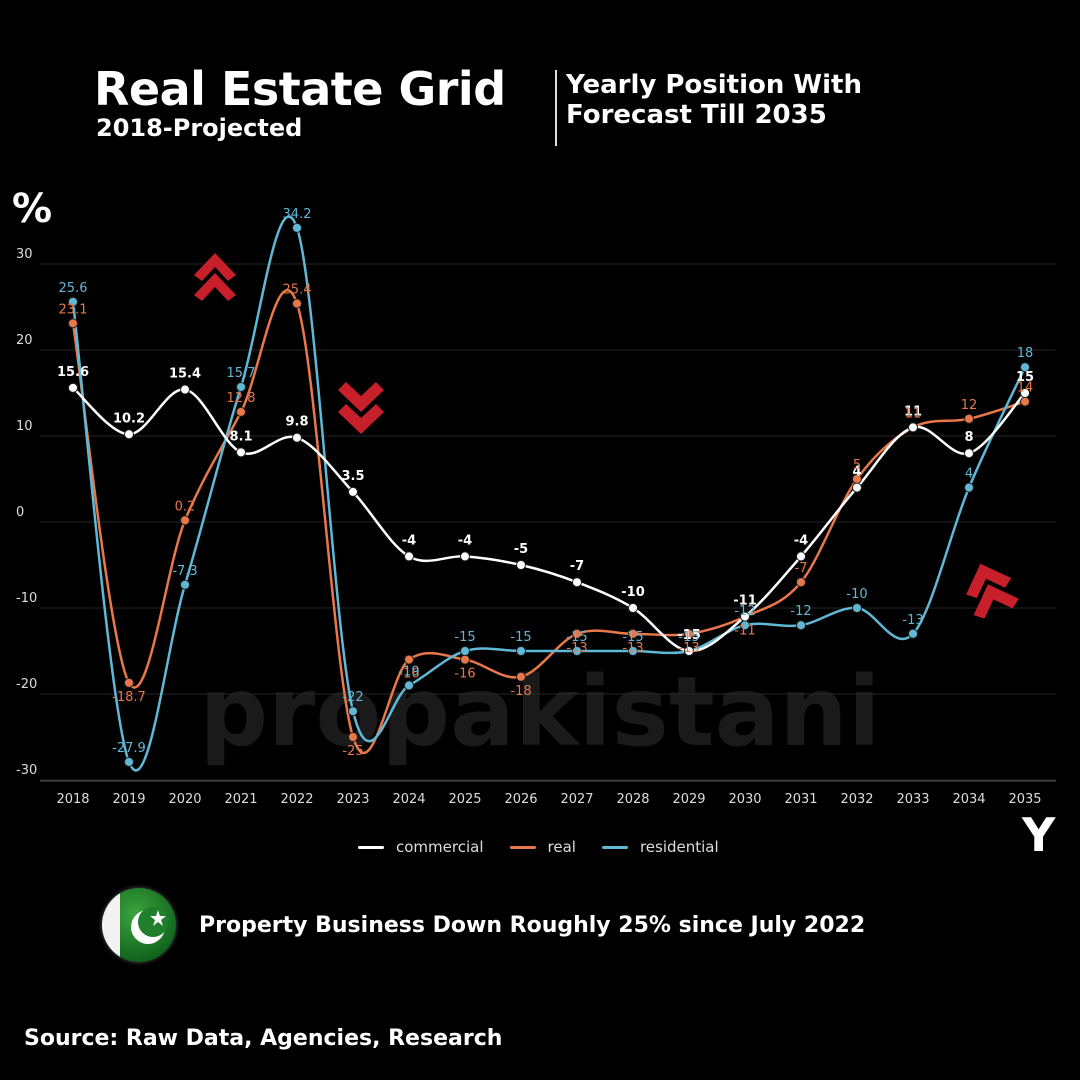  What do you see at coordinates (26, 684) in the screenshot?
I see `y-tick-label: -20` at bounding box center [26, 684].